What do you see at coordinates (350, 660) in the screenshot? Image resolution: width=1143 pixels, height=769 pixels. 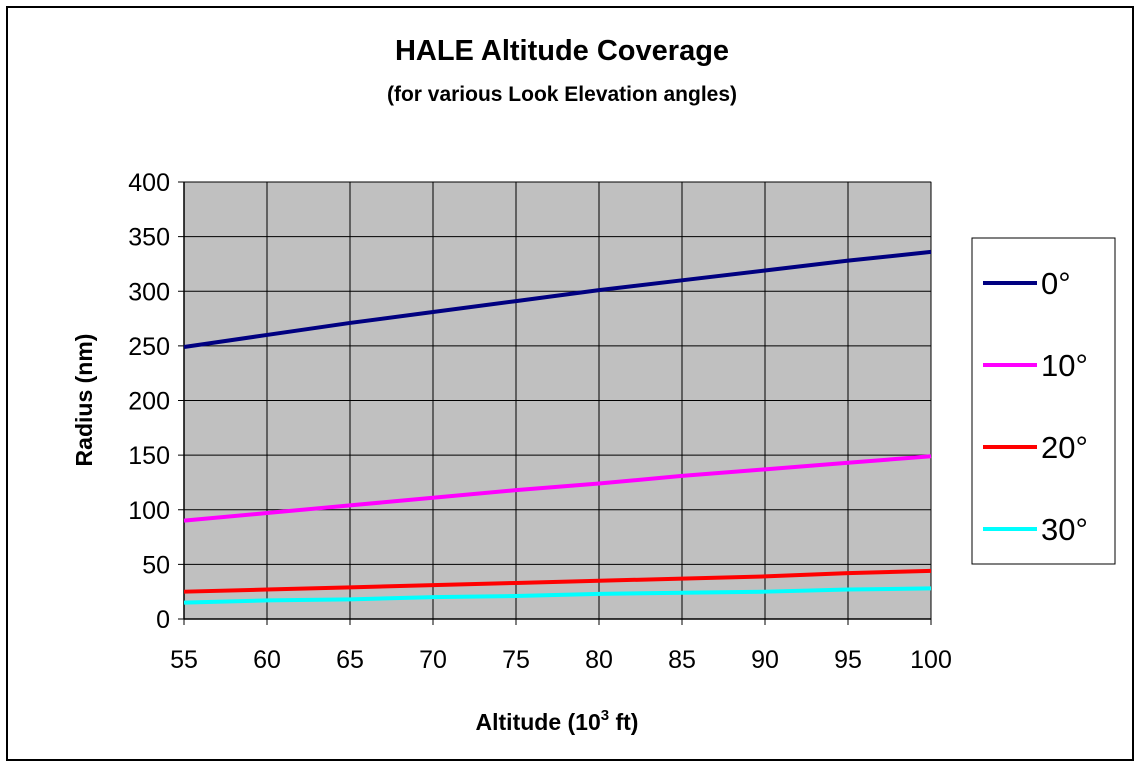 I see `x-tick-label: 65` at bounding box center [350, 660].